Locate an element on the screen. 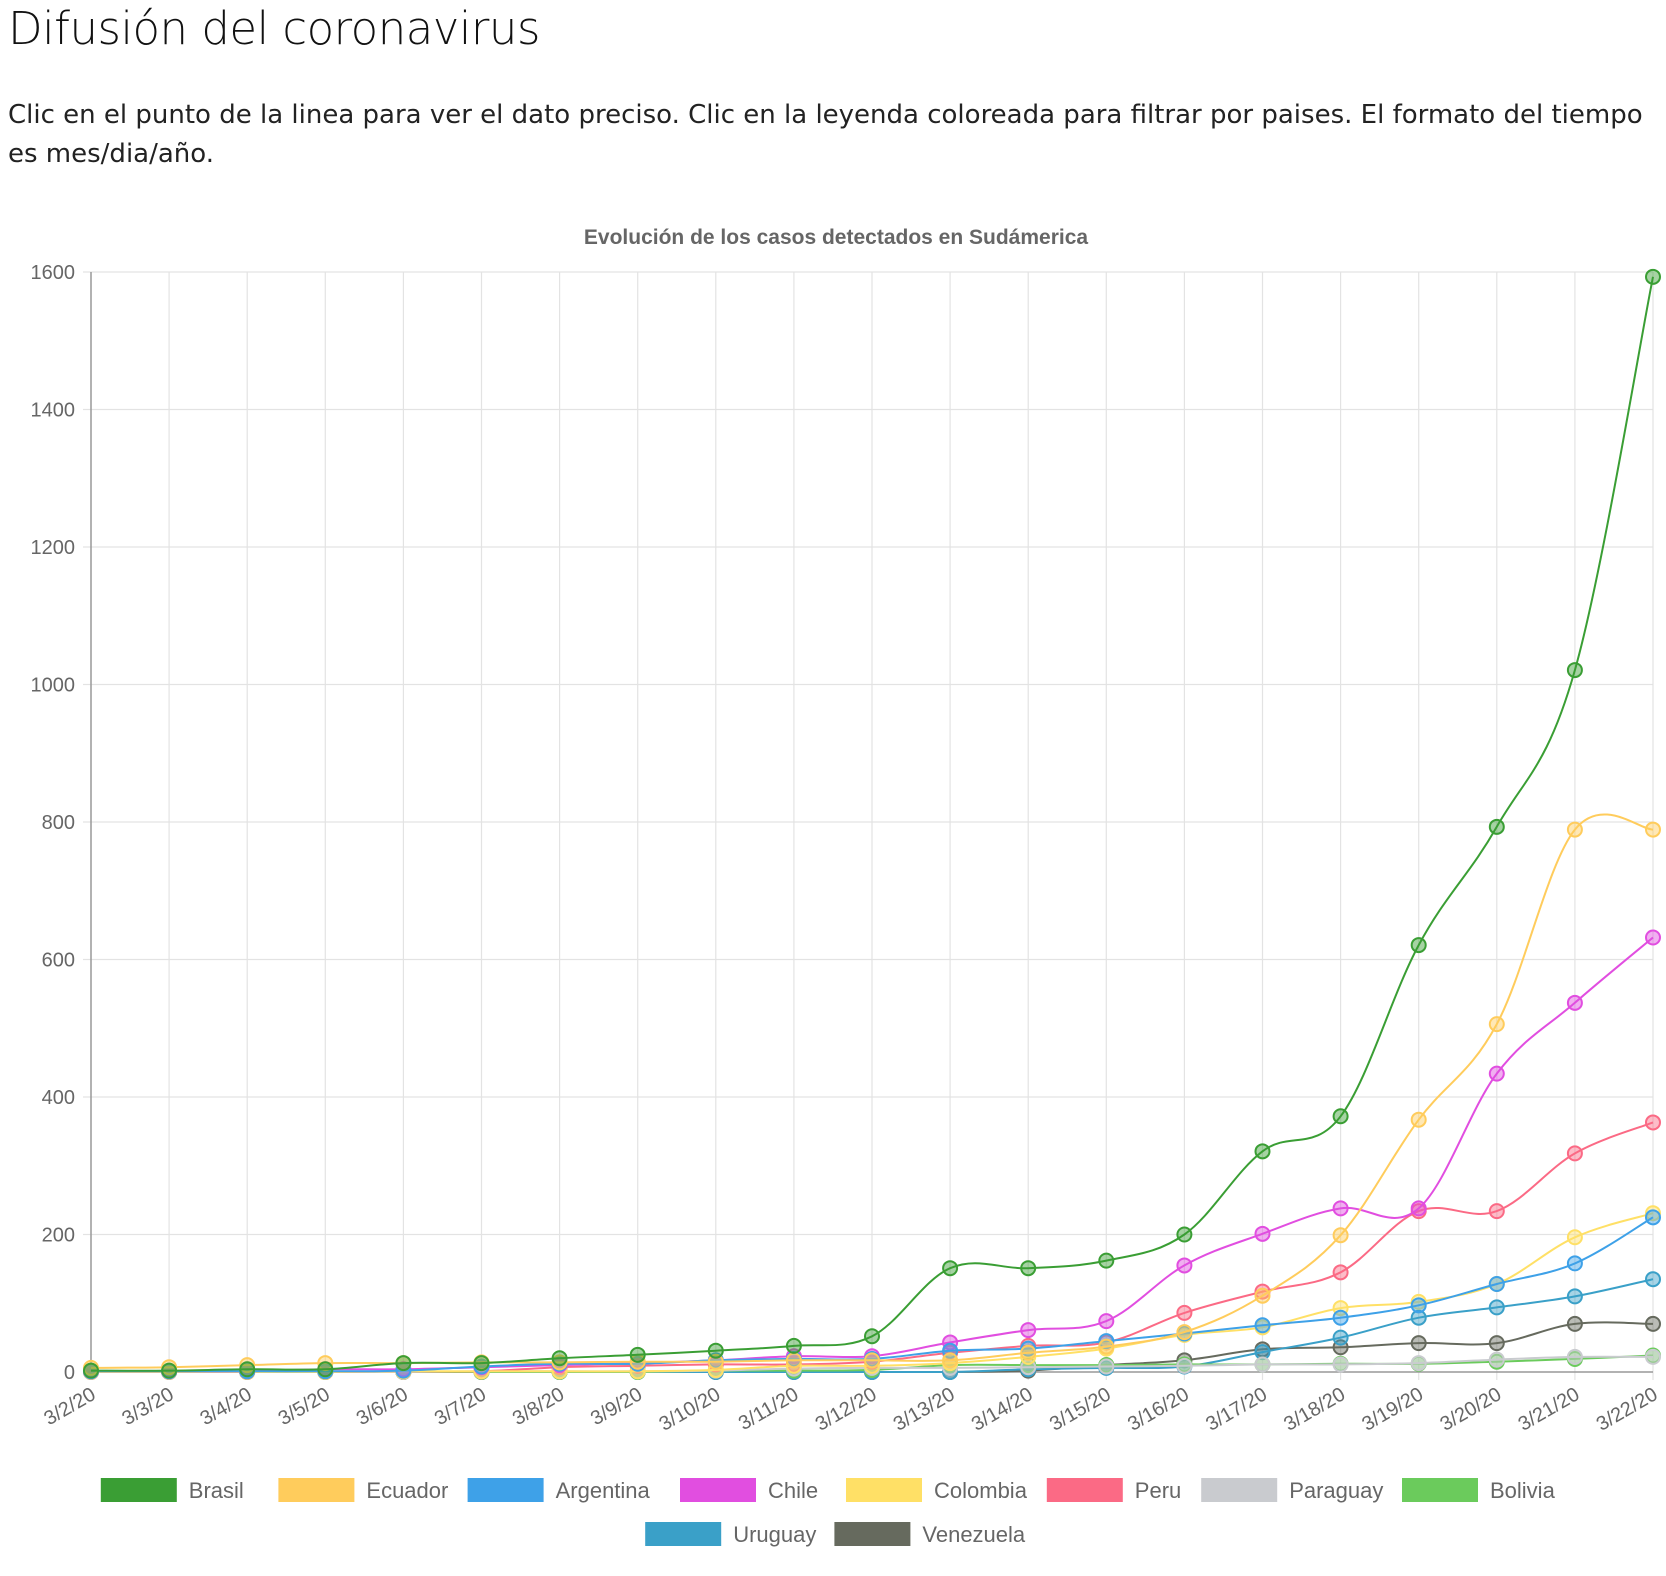  legend-item-brasil: Brasil is located at coordinates (172, 1490).